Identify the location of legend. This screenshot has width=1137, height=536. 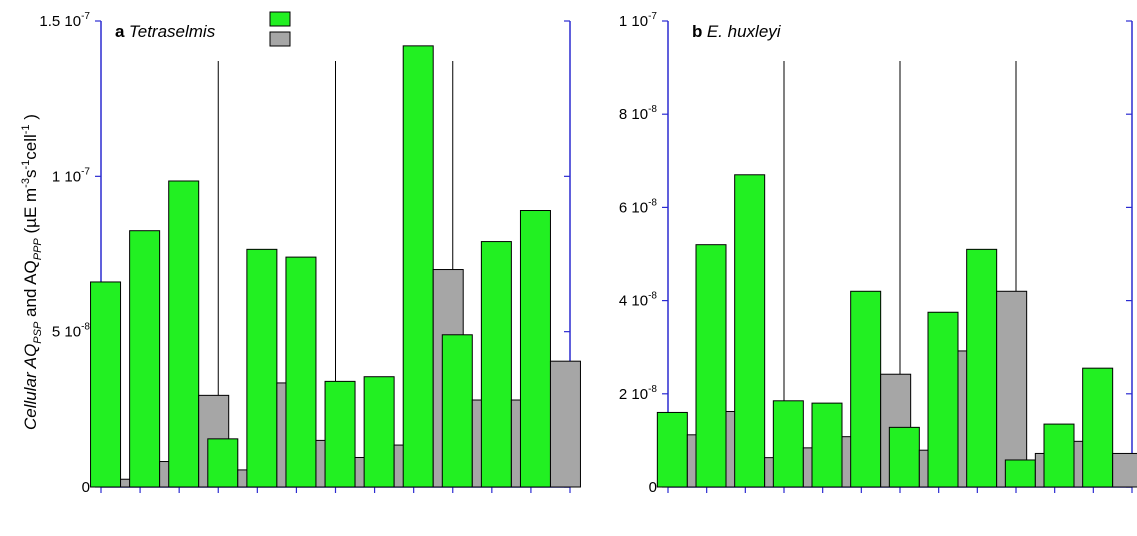
(280, 29).